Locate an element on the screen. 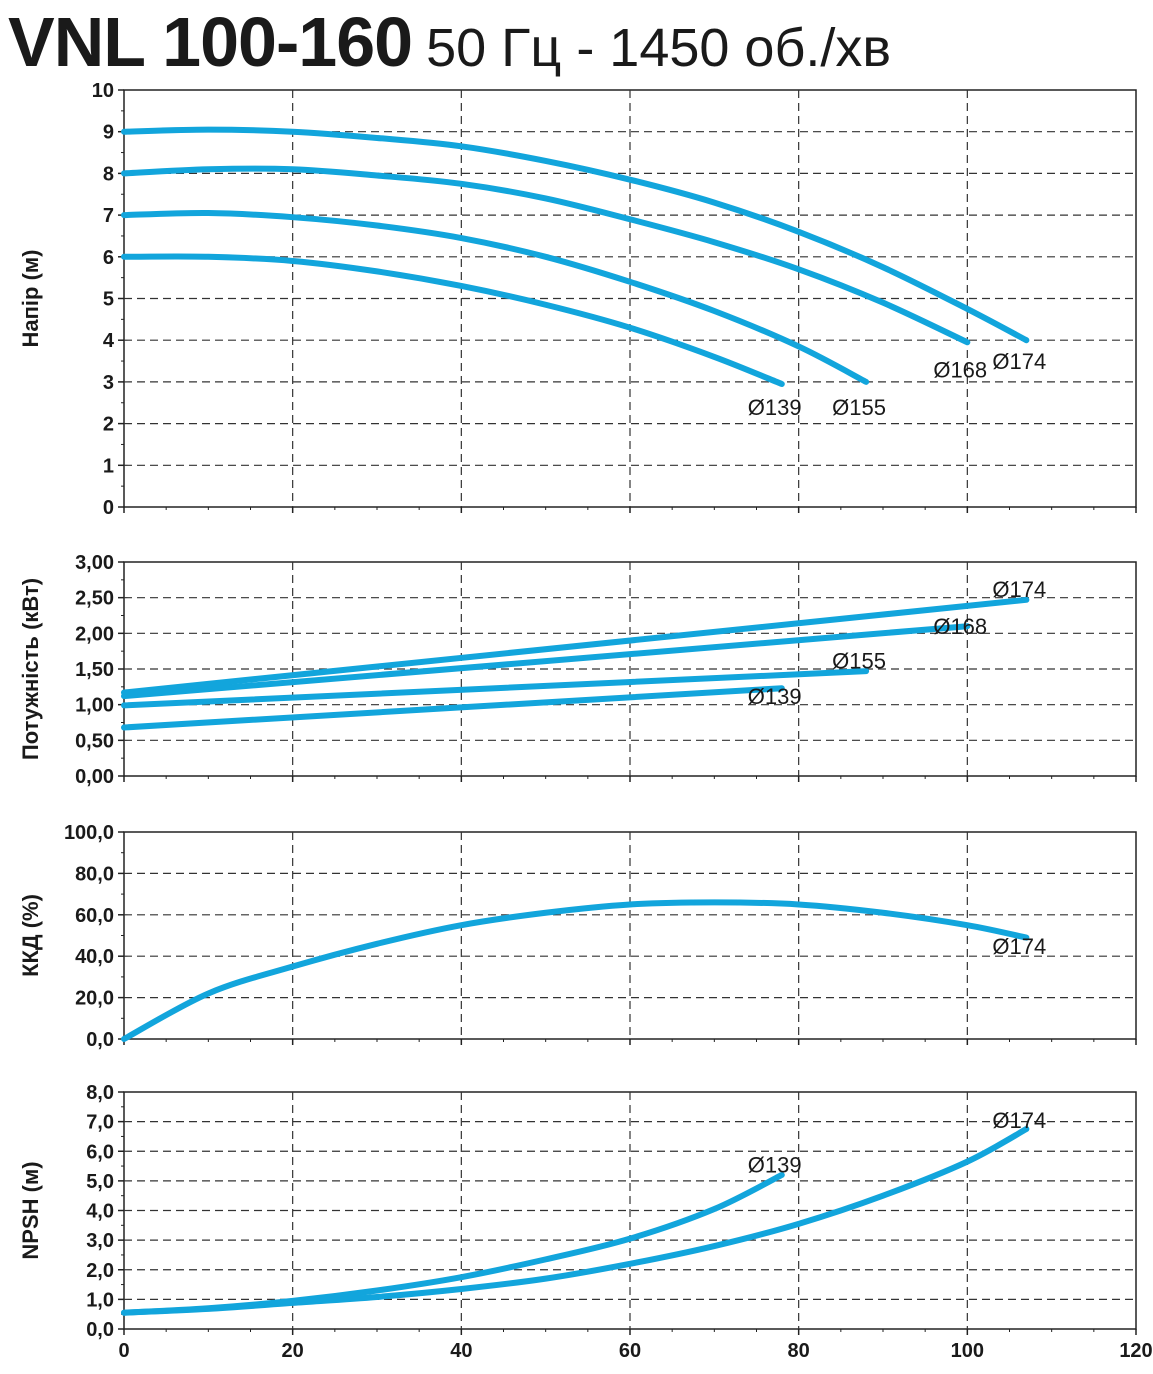  y-tick-label: 5 is located at coordinates (108, 300).